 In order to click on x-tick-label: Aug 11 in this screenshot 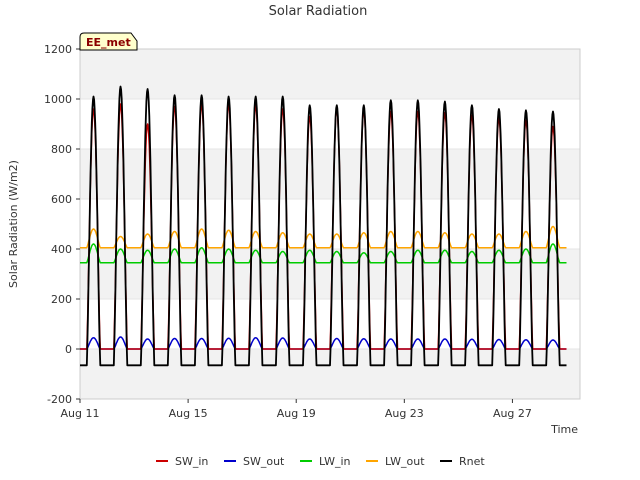, I will do `click(80, 413)`.